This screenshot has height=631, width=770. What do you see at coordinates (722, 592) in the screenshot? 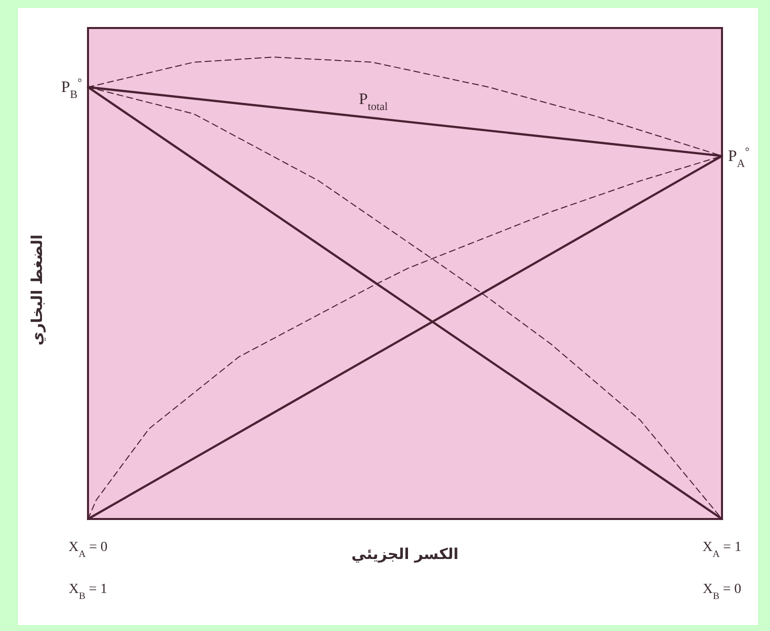
I see `text: X$_{B}$ = 0` at bounding box center [722, 592].